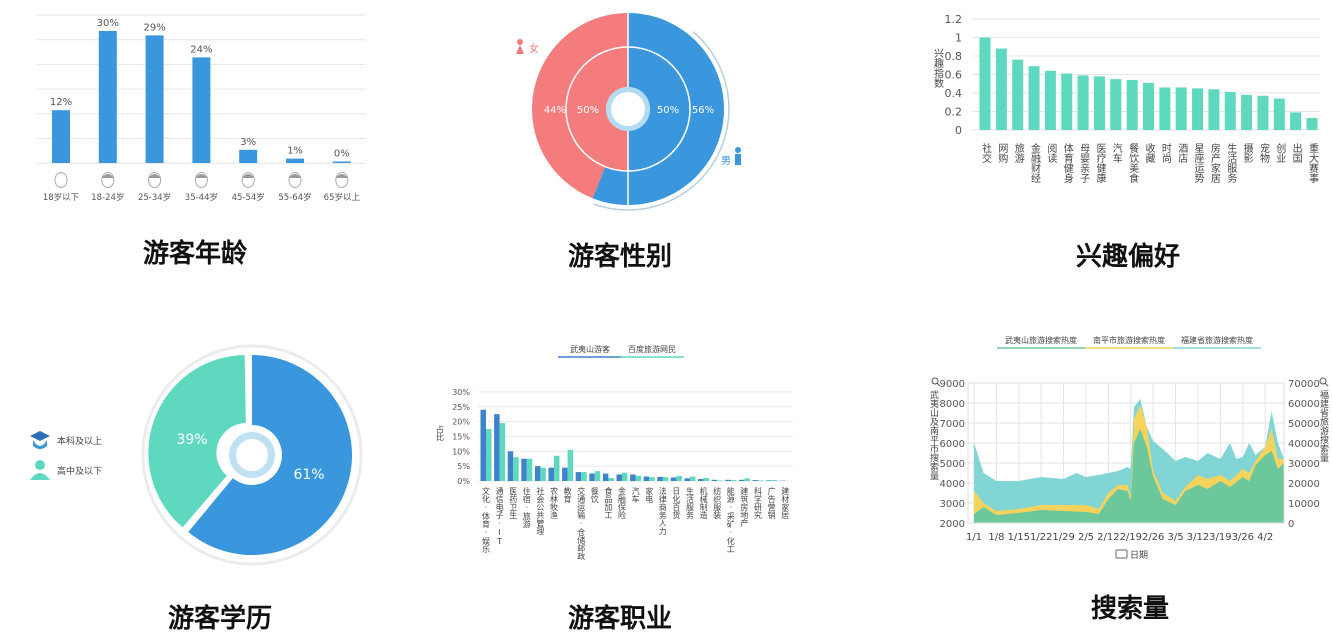  Describe the element at coordinates (554, 502) in the screenshot. I see `x-tick-label: 农林牧渔` at that location.